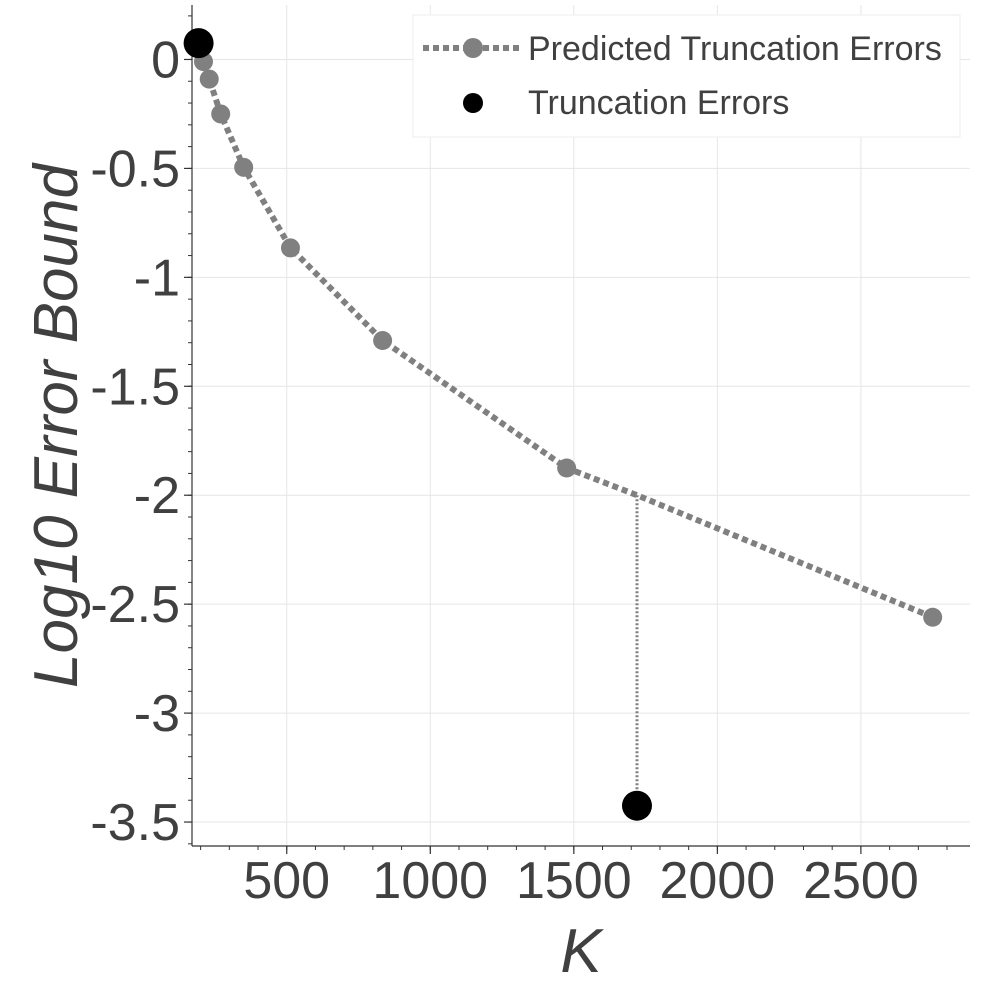 The width and height of the screenshot is (1000, 1000). What do you see at coordinates (574, 881) in the screenshot?
I see `x-tick-label: 1500` at bounding box center [574, 881].